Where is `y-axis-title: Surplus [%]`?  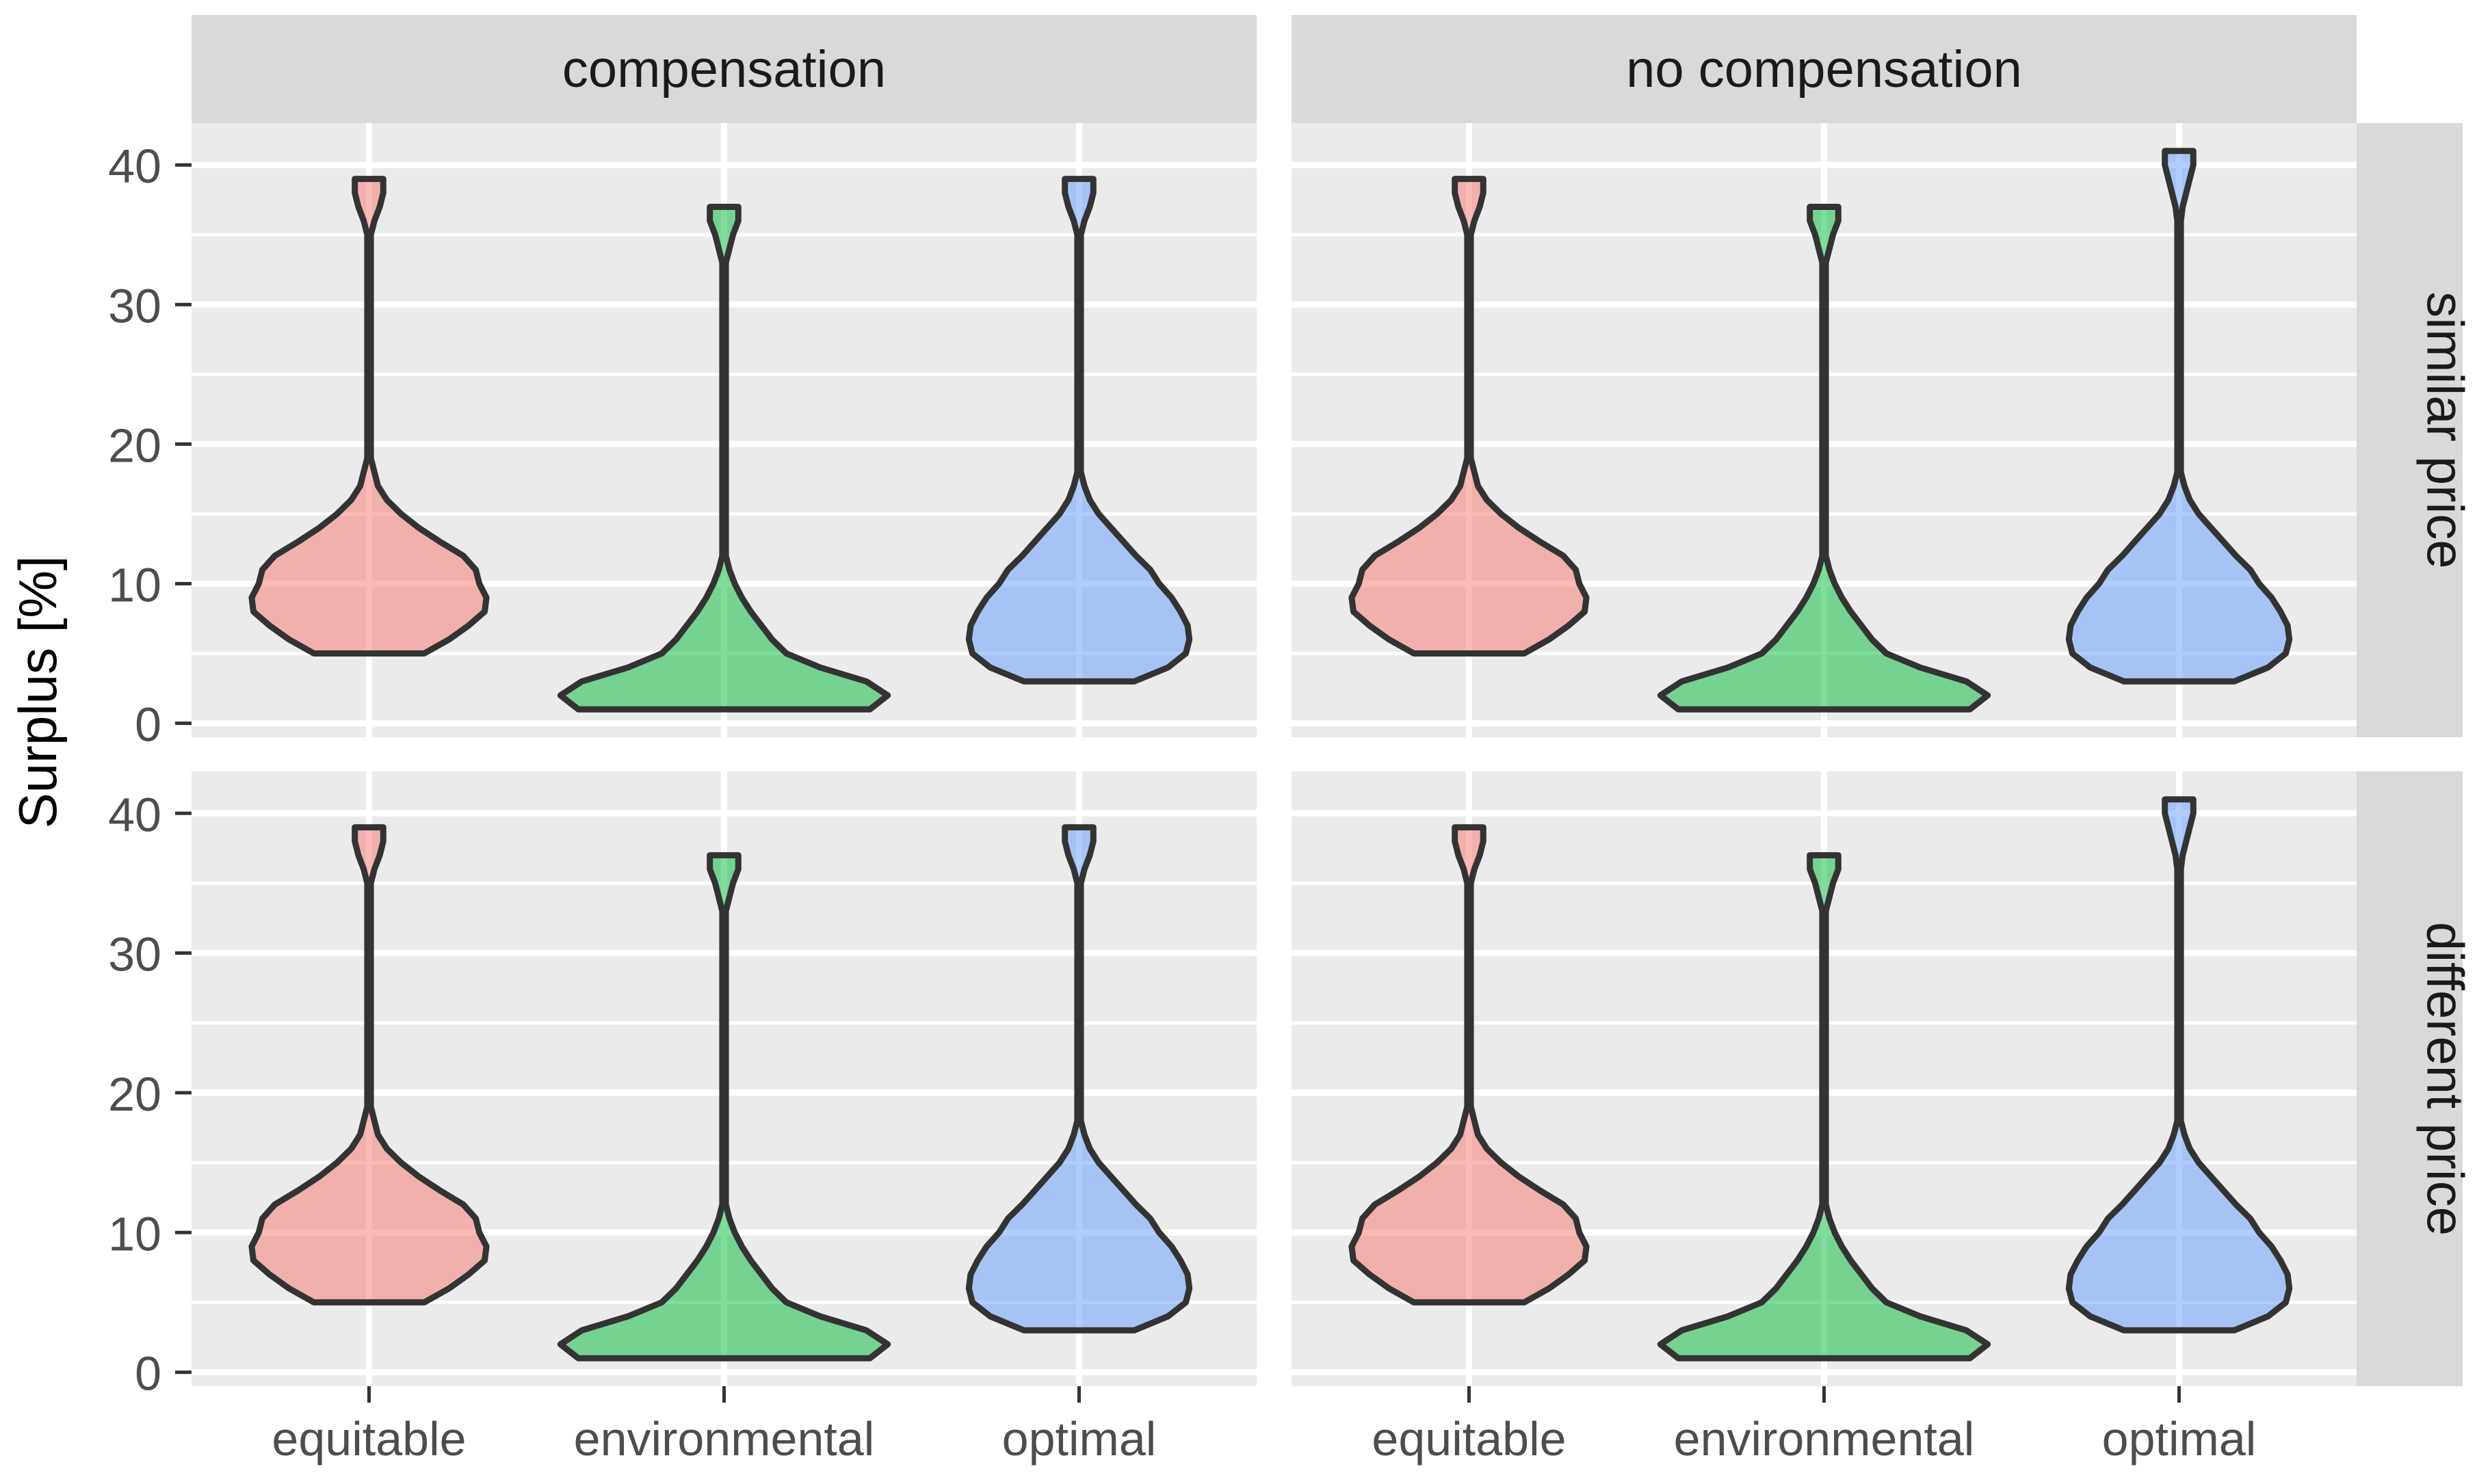
y-axis-title: Surplus [%] is located at coordinates (38, 692).